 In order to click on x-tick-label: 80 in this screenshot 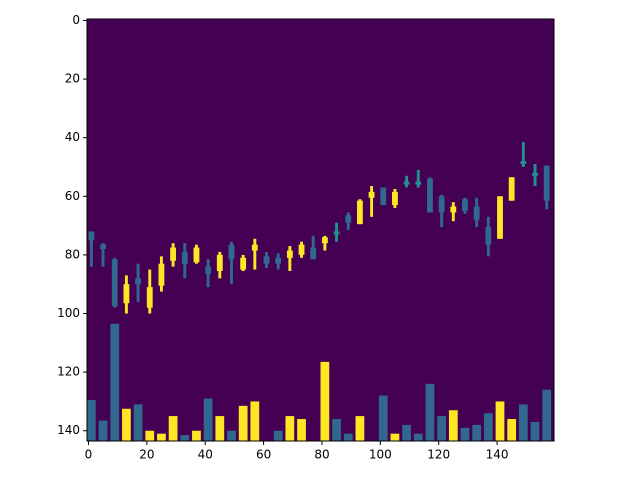, I will do `click(321, 455)`.